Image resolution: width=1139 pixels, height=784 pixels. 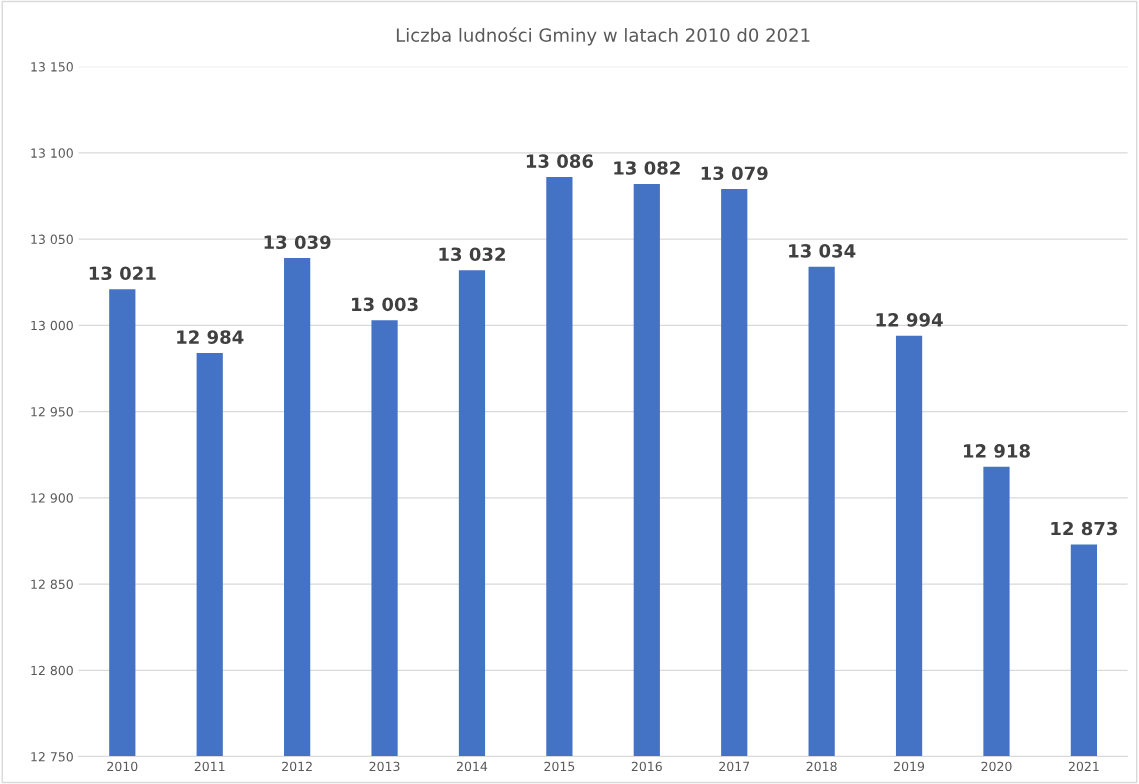 What do you see at coordinates (52, 670) in the screenshot?
I see `y-tick-label: 12 800` at bounding box center [52, 670].